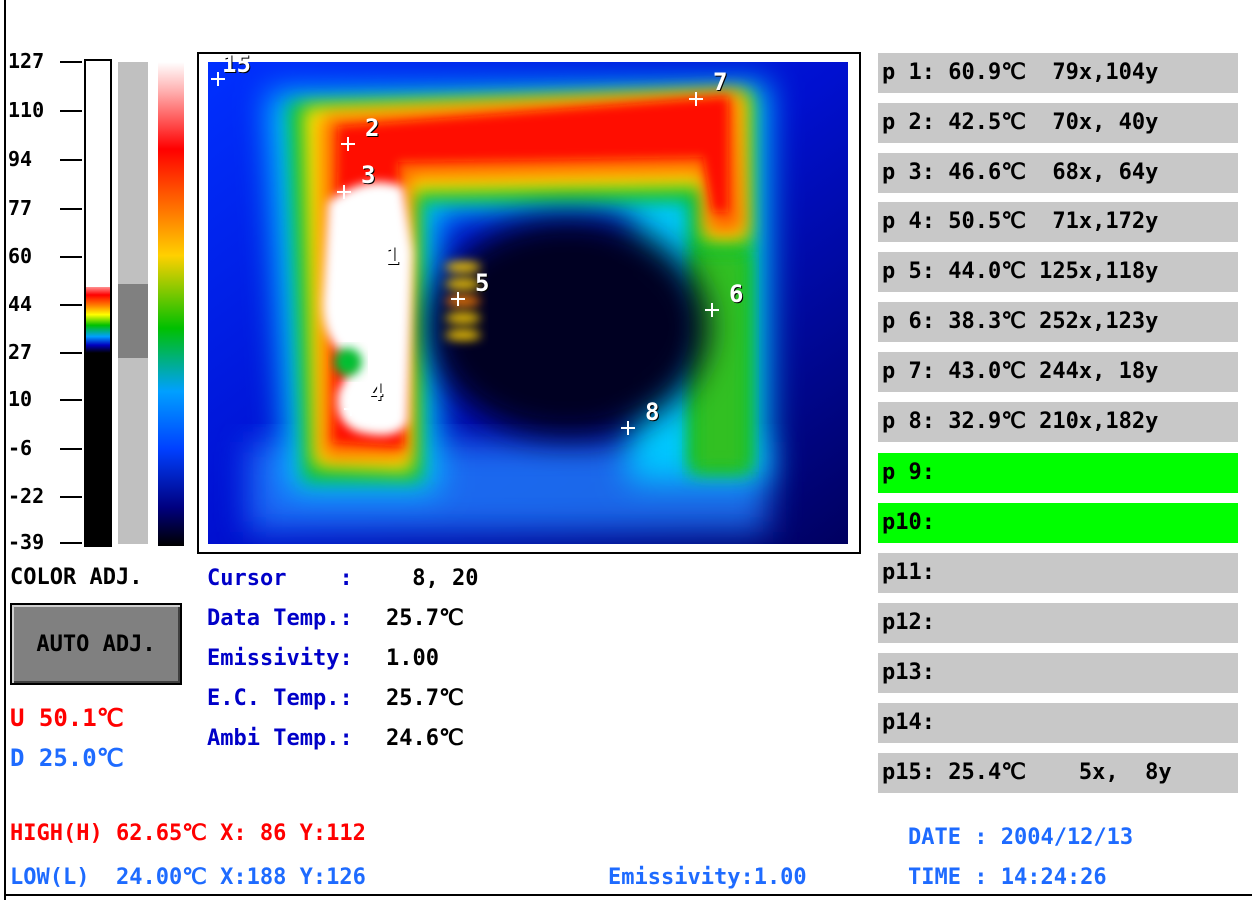 This screenshot has height=900, width=1252. Describe the element at coordinates (1058, 523) in the screenshot. I see `point-row-10: p10:` at that location.